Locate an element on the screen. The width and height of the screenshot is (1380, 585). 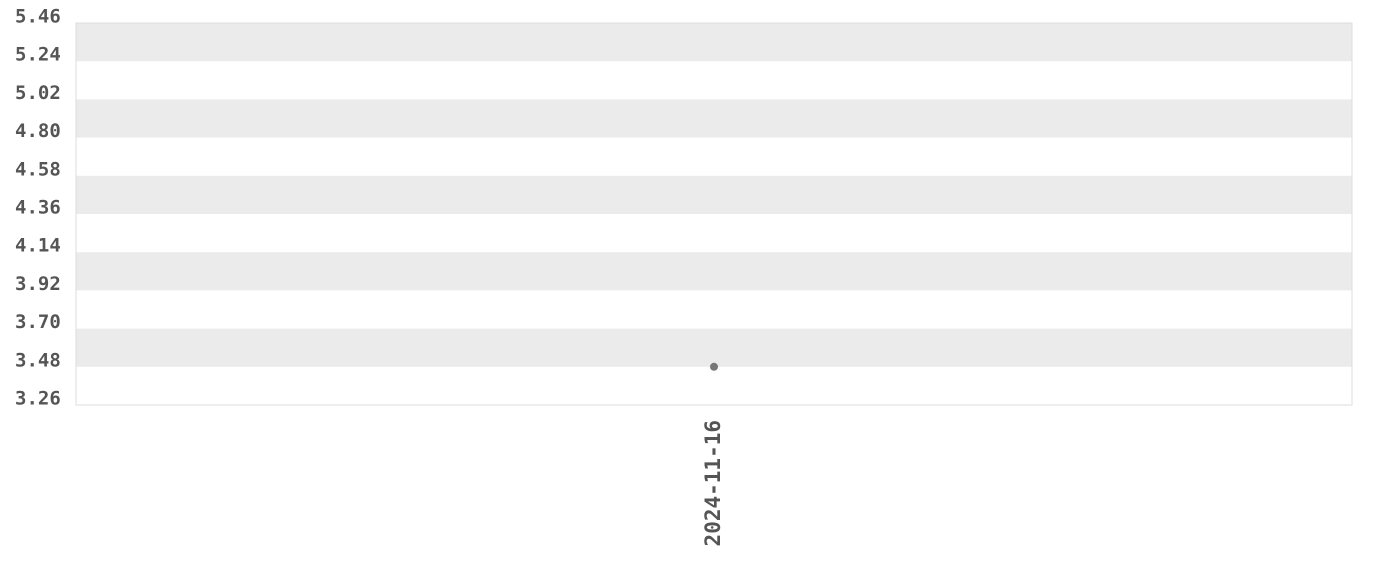
y-tick-label: 3.70 is located at coordinates (38, 322).